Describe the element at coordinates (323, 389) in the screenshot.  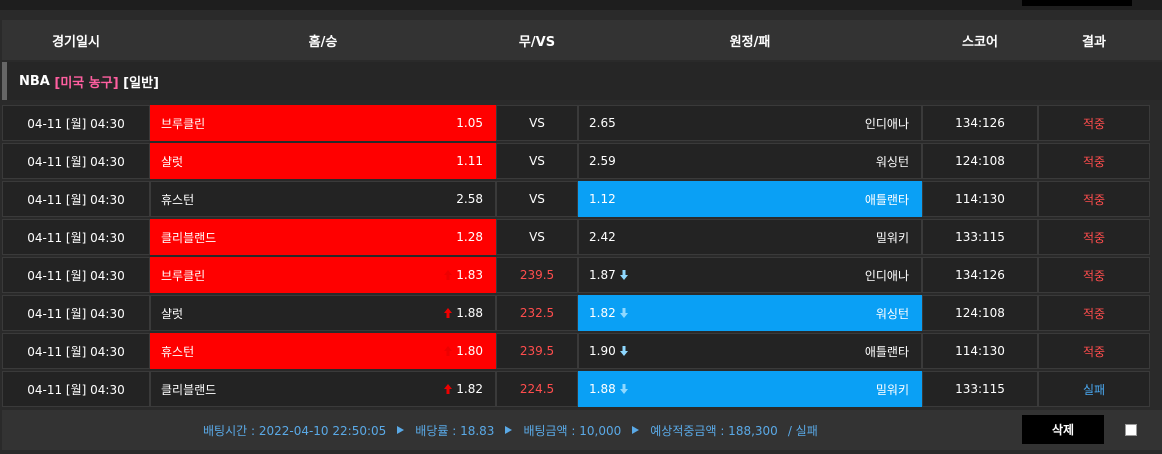
I see `cell: 클리블랜드 1.82` at that location.